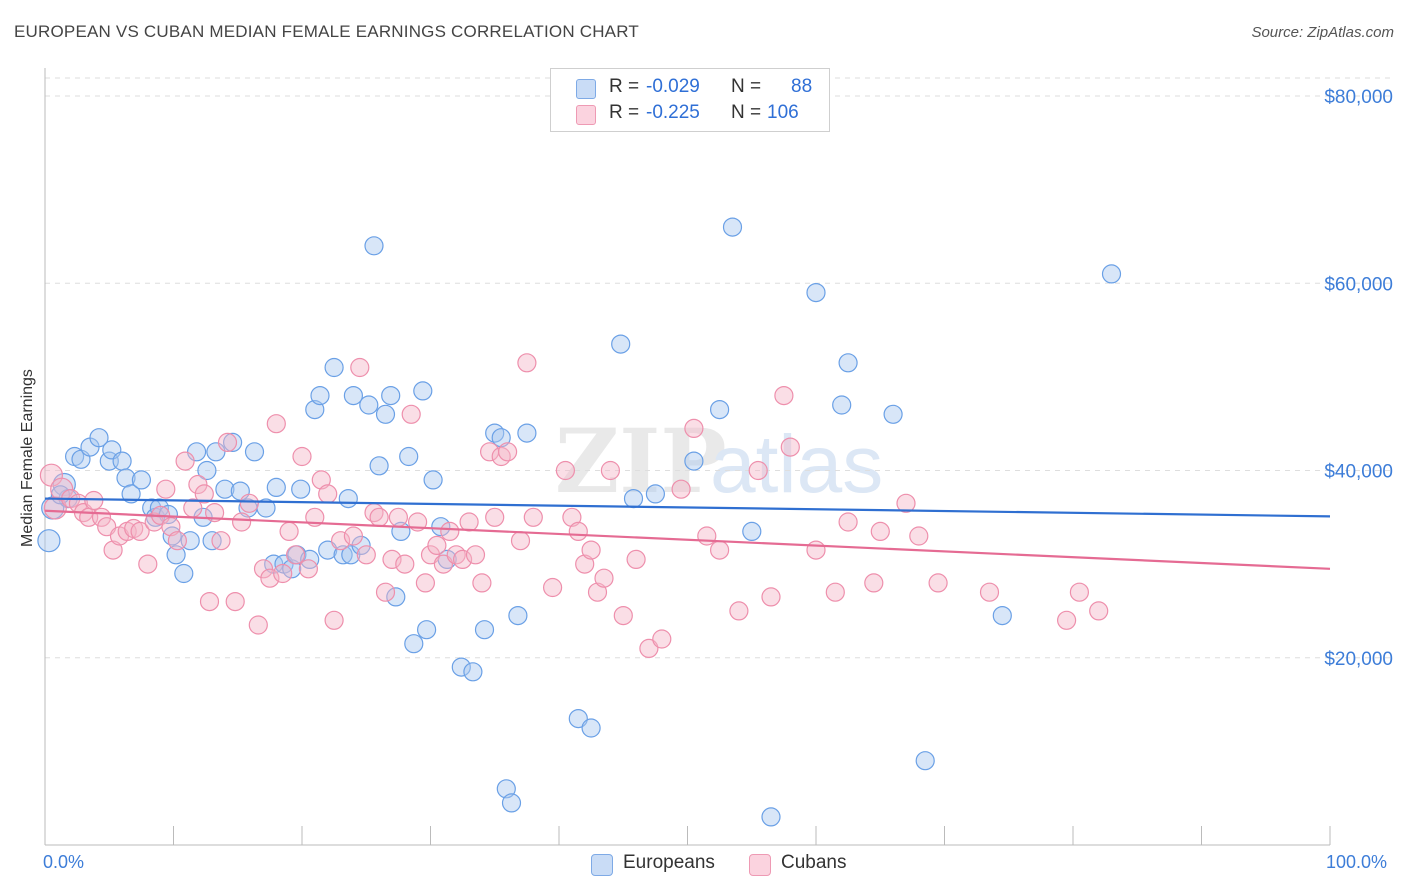 The height and width of the screenshot is (892, 1406). I want to click on watermark: ZIP atlas, so click(719, 461).